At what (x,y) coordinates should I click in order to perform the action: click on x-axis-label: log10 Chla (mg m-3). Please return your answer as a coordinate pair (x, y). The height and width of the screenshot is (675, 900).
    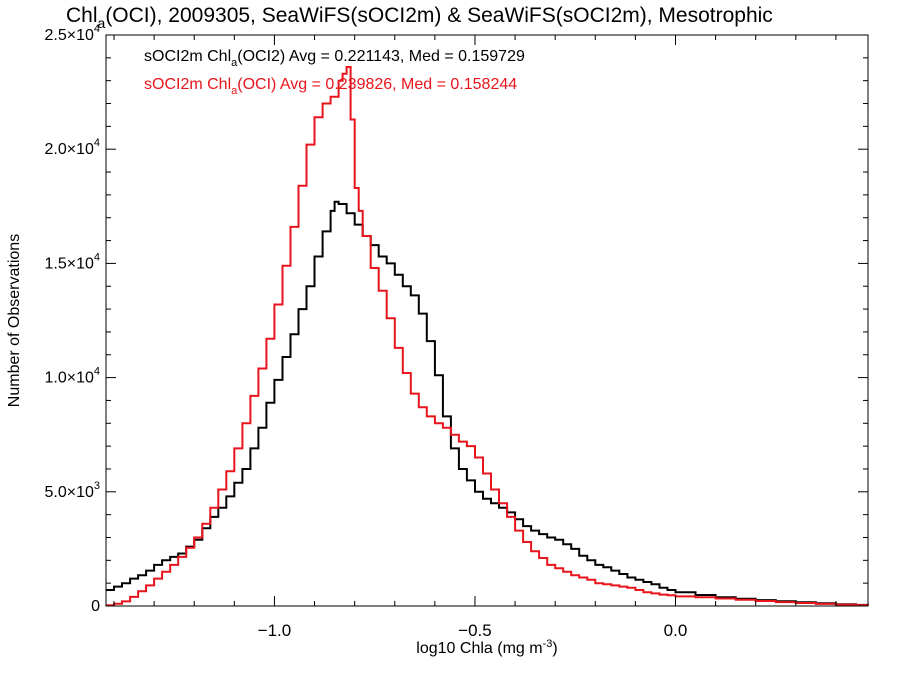
    Looking at the image, I should click on (486, 647).